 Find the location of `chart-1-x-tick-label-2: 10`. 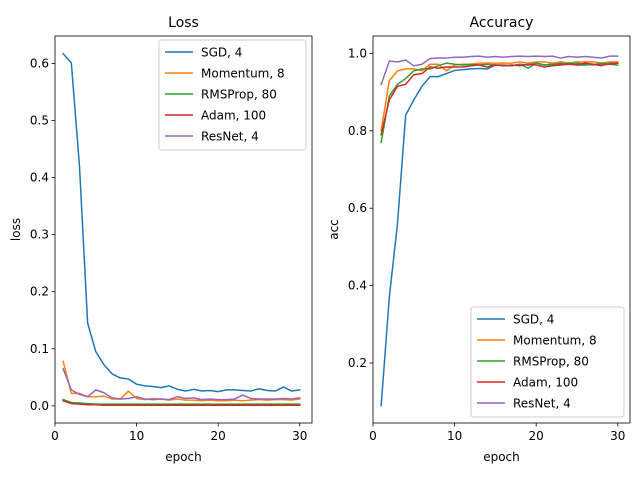

chart-1-x-tick-label-2: 10 is located at coordinates (136, 436).